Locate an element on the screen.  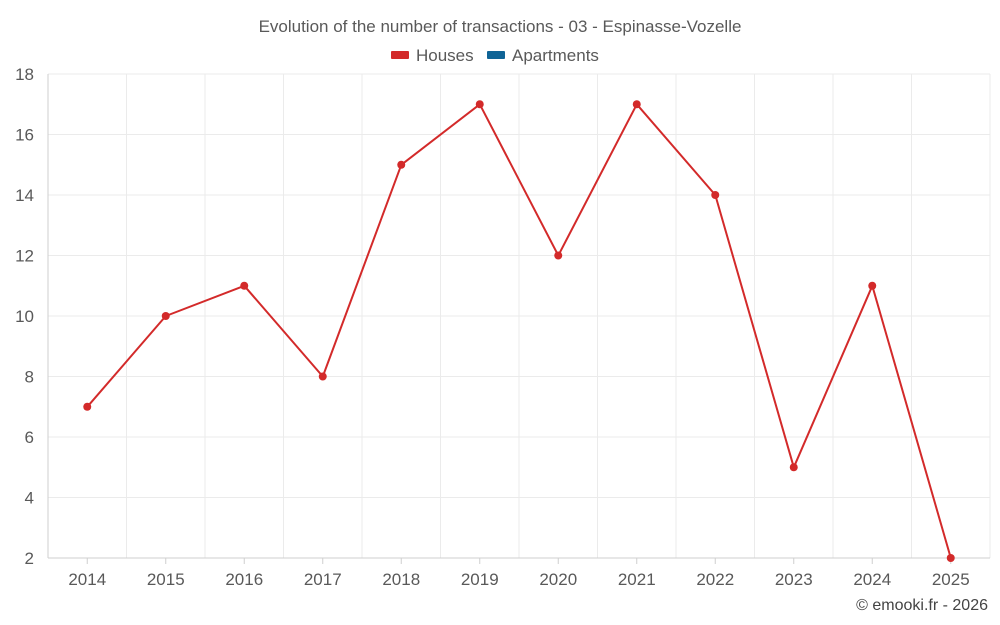
y-tick-label: 10 is located at coordinates (24, 316).